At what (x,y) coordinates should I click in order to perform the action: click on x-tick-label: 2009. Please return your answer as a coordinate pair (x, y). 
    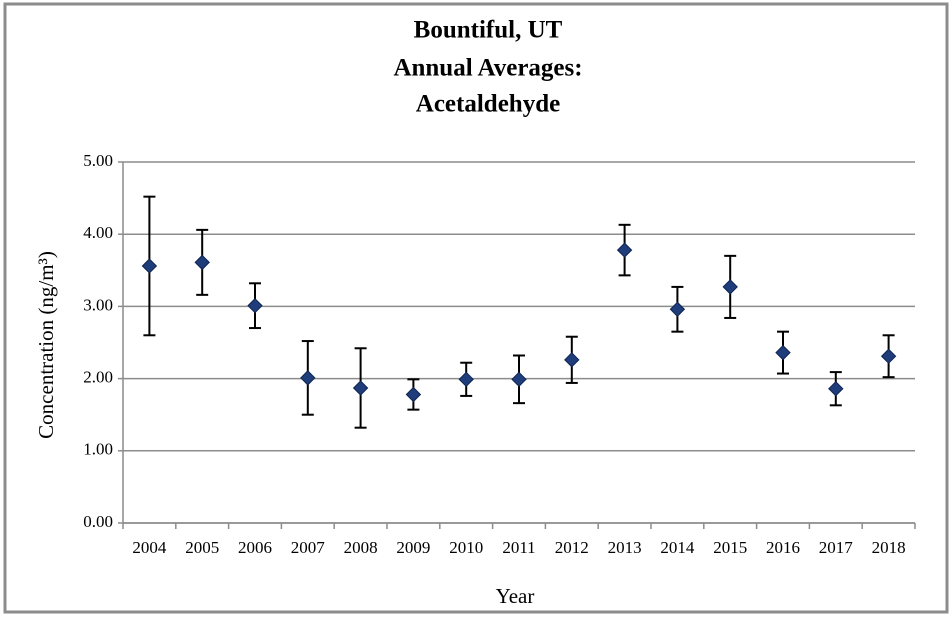
    Looking at the image, I should click on (413, 547).